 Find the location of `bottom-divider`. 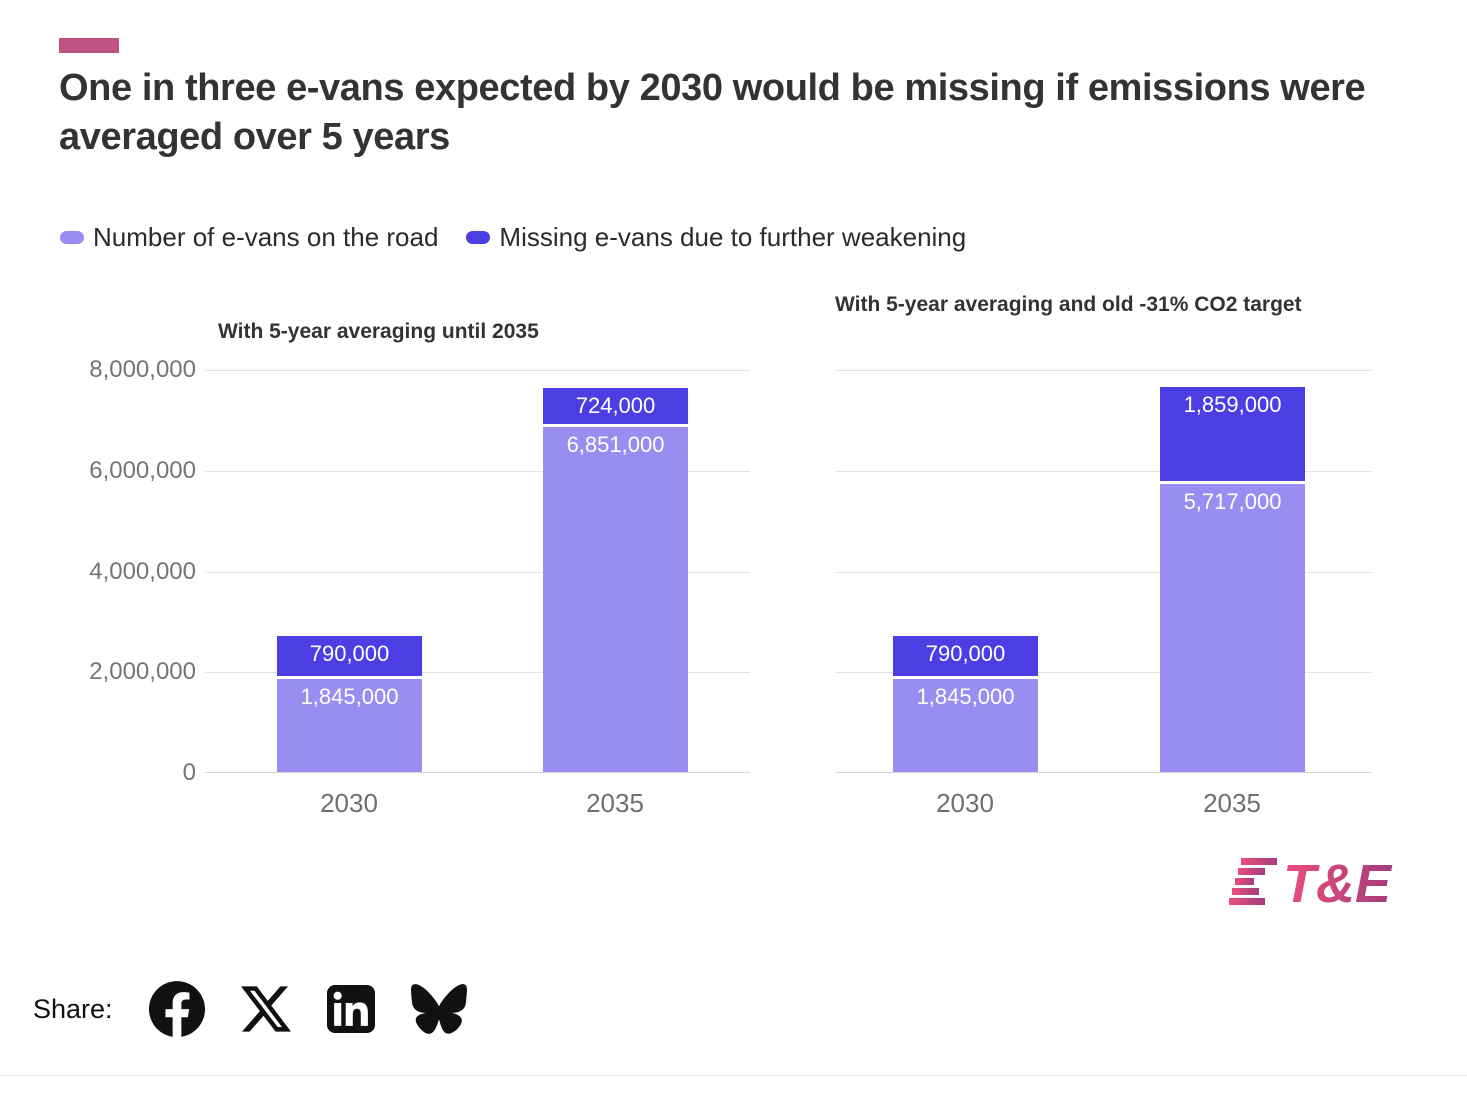

bottom-divider is located at coordinates (733, 1075).